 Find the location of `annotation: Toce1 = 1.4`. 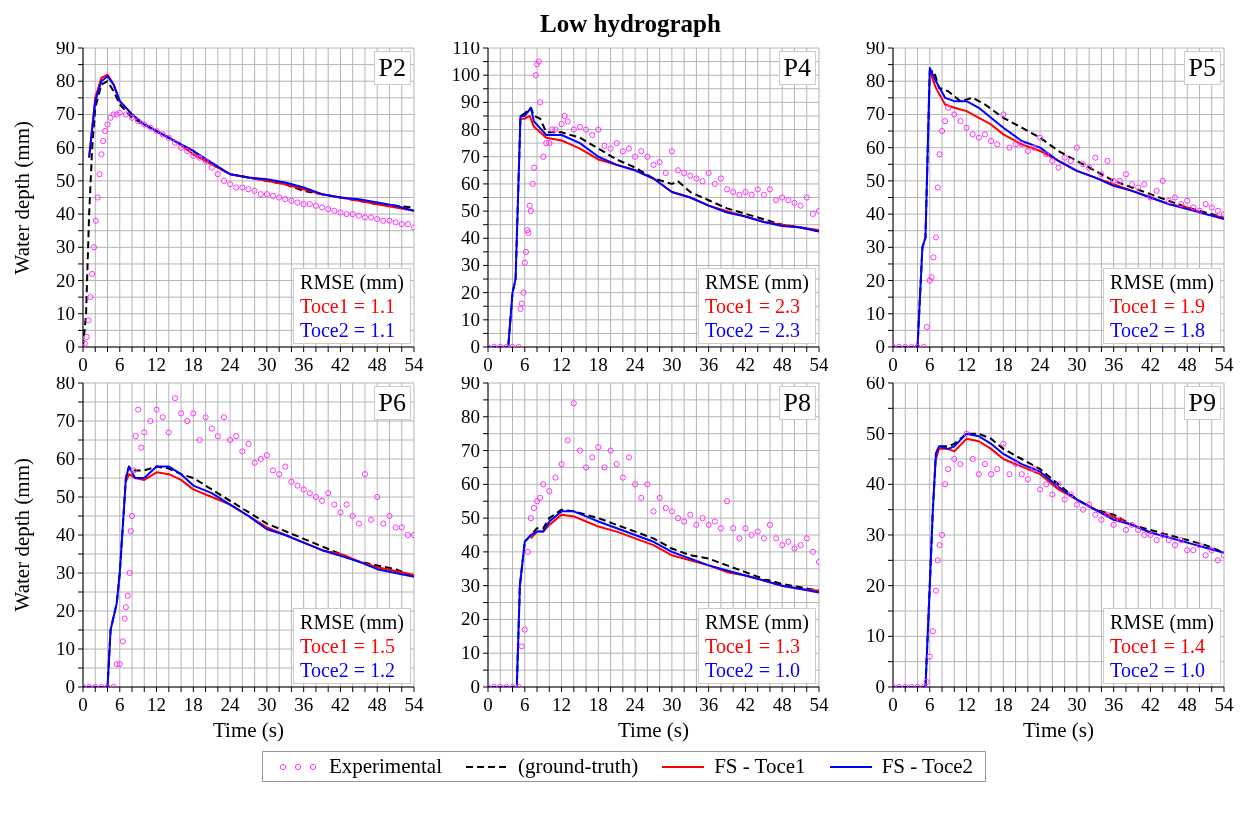

annotation: Toce1 = 1.4 is located at coordinates (1158, 646).